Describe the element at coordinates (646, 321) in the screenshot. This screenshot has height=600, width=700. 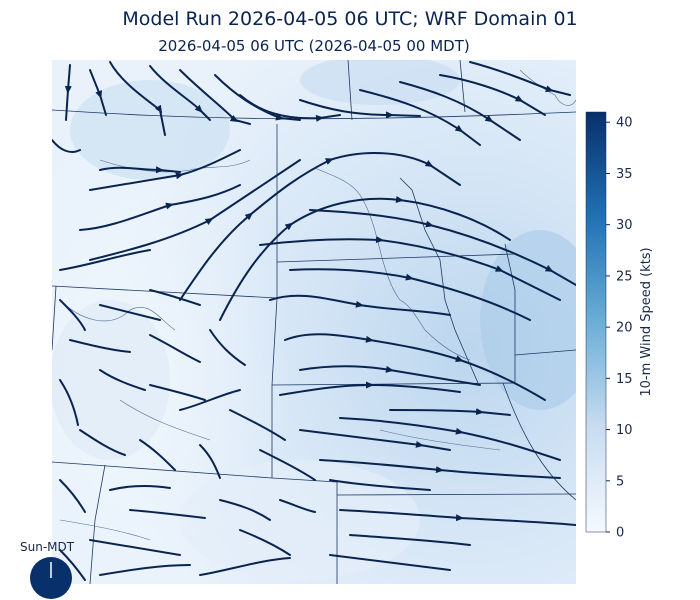
I see `colorbar-label: 10-m Wind Speed (kts)` at that location.